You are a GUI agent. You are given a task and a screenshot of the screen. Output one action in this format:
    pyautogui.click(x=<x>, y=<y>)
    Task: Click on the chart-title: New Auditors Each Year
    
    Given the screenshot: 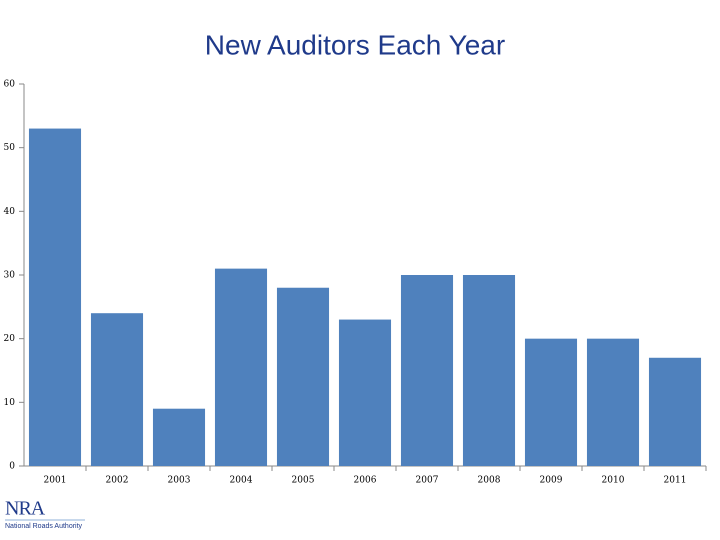 What is the action you would take?
    pyautogui.click(x=355, y=44)
    